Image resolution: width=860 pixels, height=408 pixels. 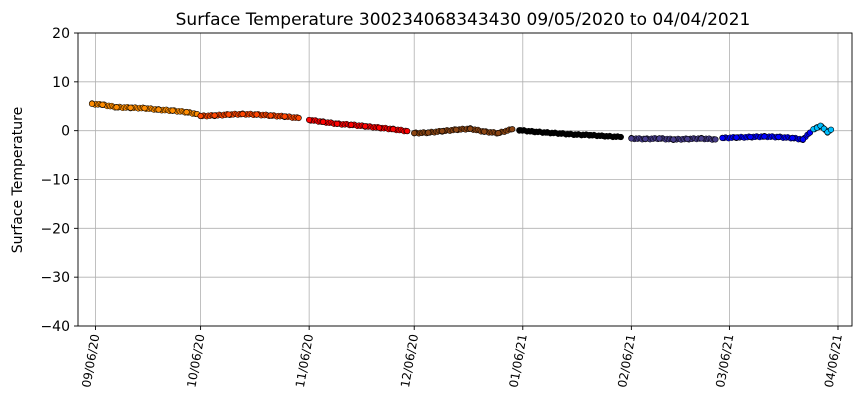 What do you see at coordinates (55, 327) in the screenshot?
I see `y-tick-label: −40` at bounding box center [55, 327].